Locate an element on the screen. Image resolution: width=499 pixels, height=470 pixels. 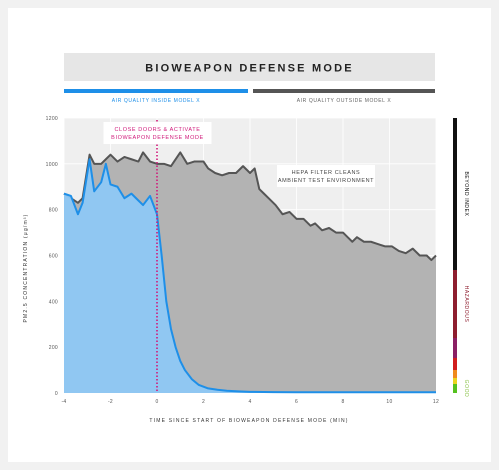
y-axis-label: PM2.5 CONCENTRATION (μg/m³) is located at coordinates (26, 267).